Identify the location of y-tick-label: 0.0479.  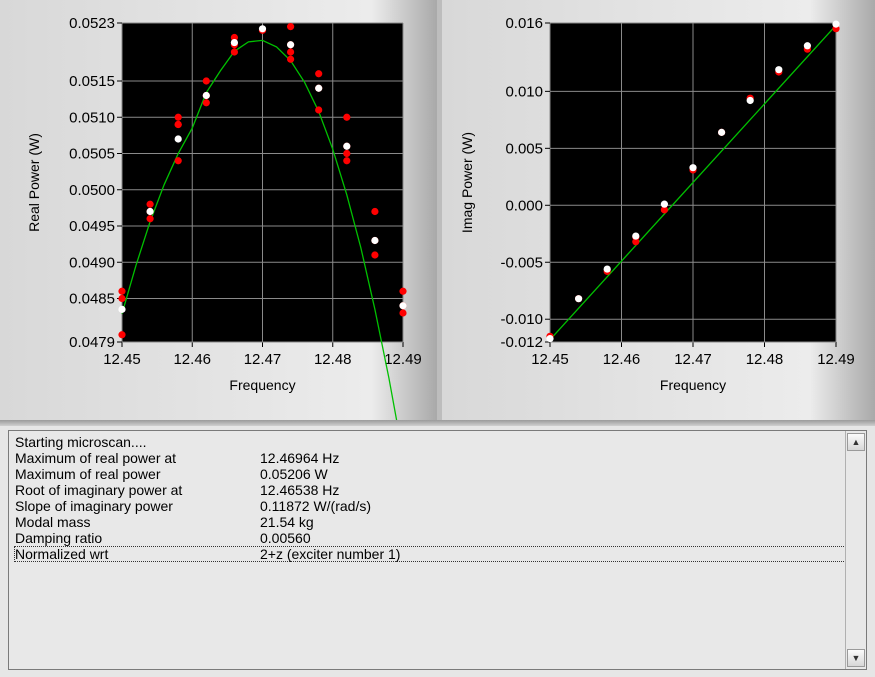
(92, 342).